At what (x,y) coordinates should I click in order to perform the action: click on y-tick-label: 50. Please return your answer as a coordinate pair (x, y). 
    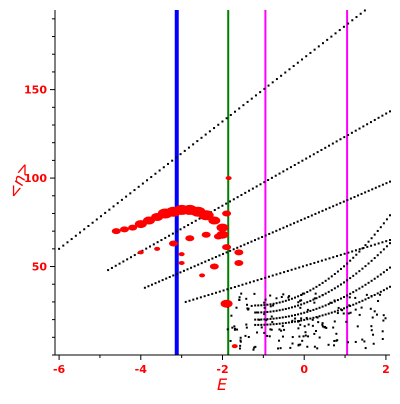
    Looking at the image, I should click on (40, 267).